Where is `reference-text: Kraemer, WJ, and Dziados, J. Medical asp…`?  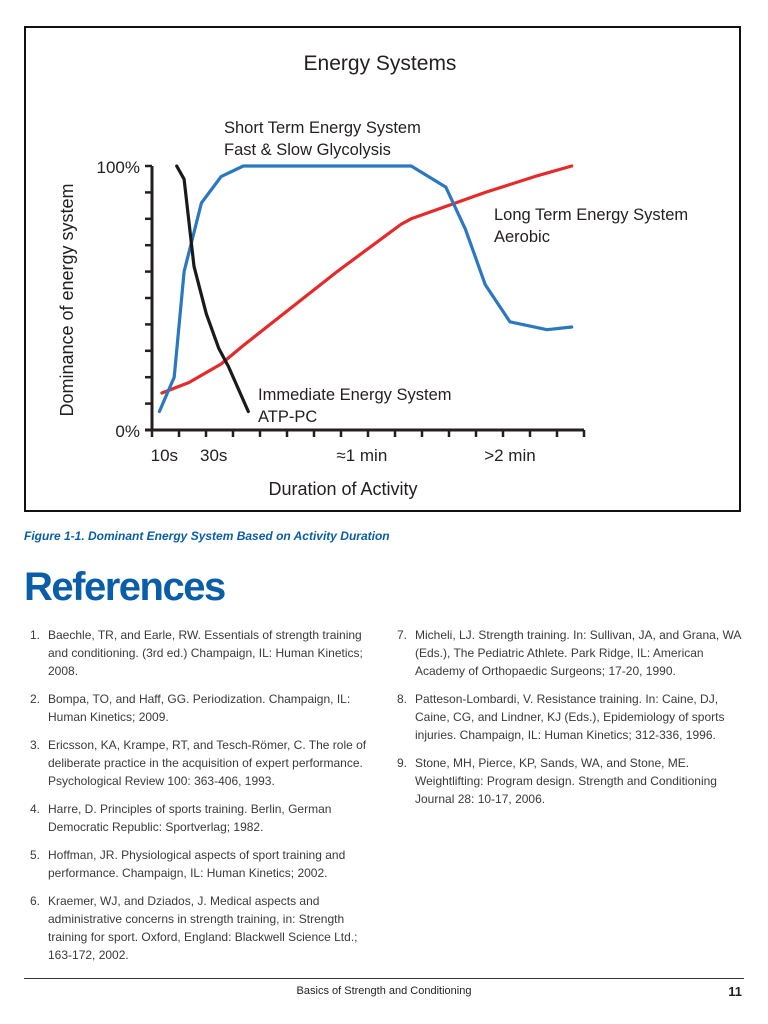
reference-text: Kraemer, WJ, and Dziados, J. Medical asp… is located at coordinates (203, 928).